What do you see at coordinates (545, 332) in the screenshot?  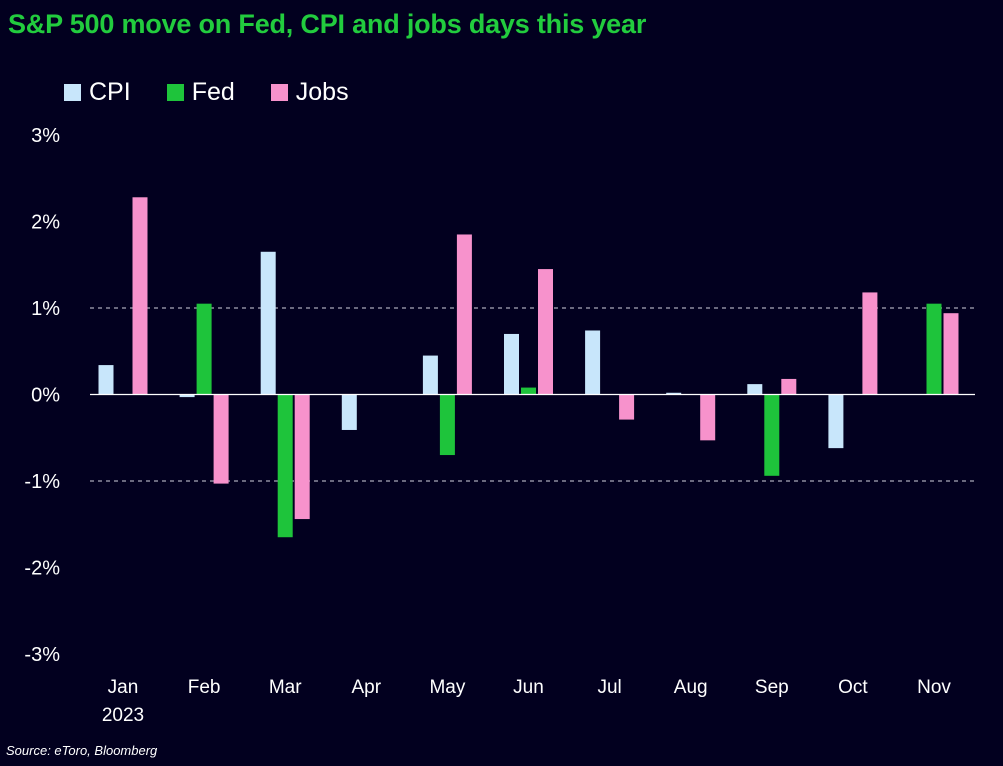 I see `bar-jobs-jun` at bounding box center [545, 332].